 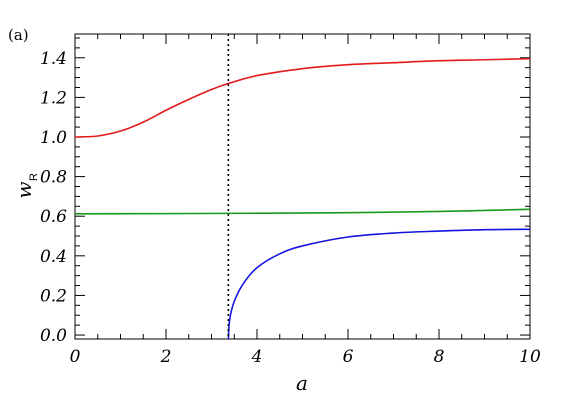 What do you see at coordinates (302, 383) in the screenshot?
I see `x-axis-label: a` at bounding box center [302, 383].